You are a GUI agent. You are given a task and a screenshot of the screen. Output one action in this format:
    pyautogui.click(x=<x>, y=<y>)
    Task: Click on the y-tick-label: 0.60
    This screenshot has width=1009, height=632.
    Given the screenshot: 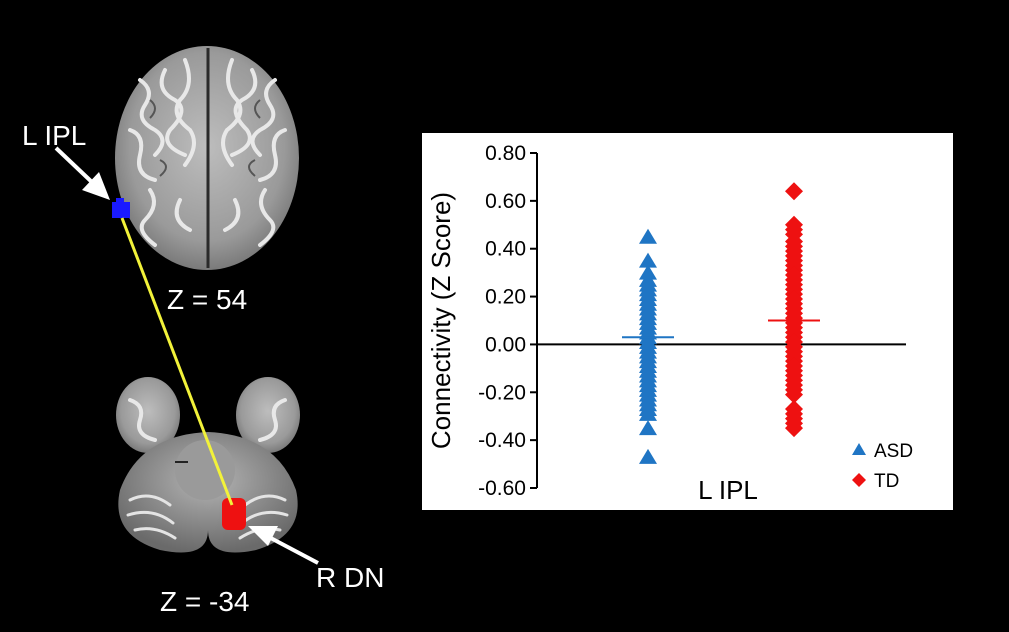 What is the action you would take?
    pyautogui.click(x=505, y=201)
    